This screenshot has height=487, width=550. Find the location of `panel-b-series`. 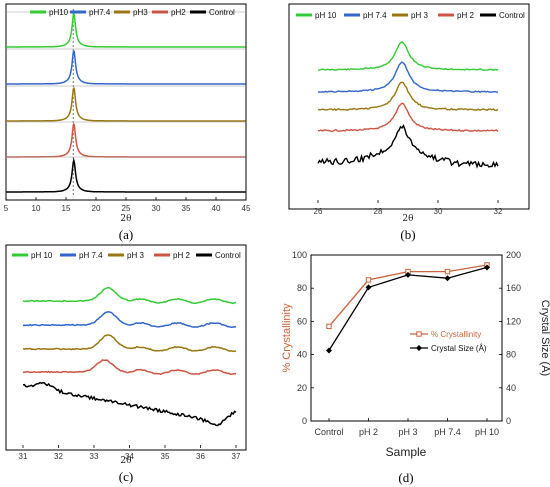

panel-b-series is located at coordinates (408, 105).